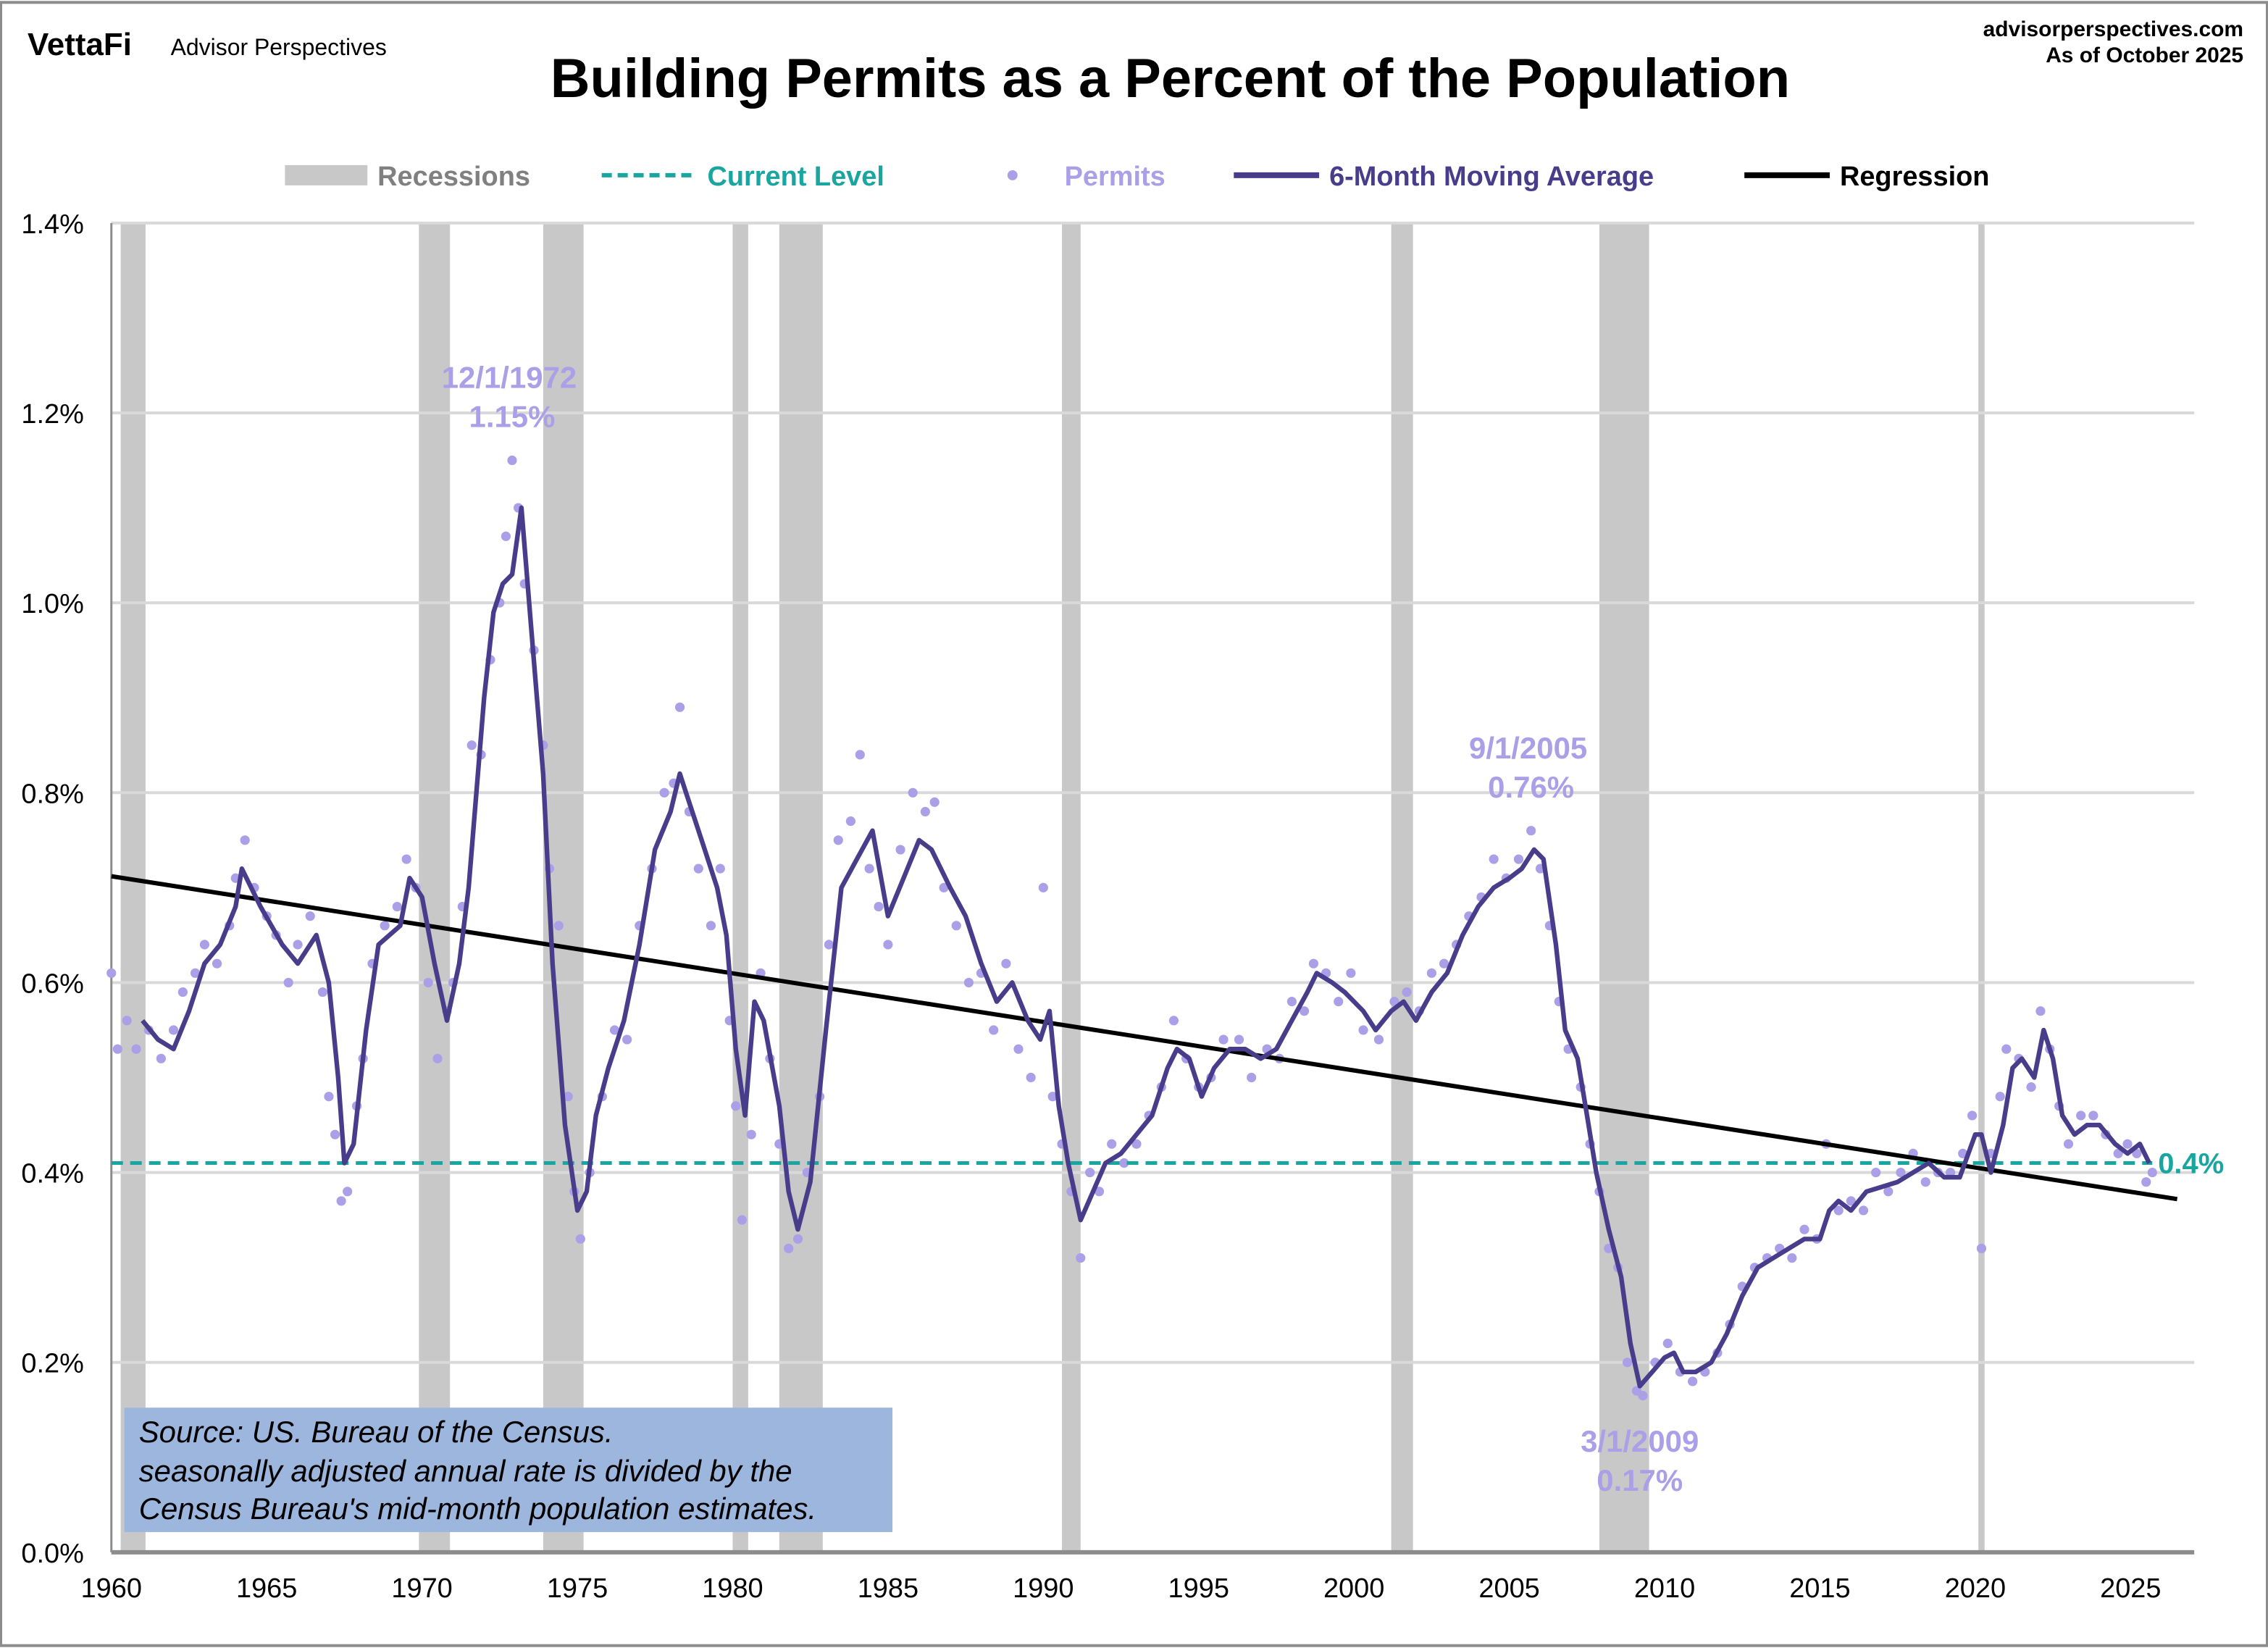  What do you see at coordinates (1915, 177) in the screenshot?
I see `legend-regression-label: Regression` at bounding box center [1915, 177].